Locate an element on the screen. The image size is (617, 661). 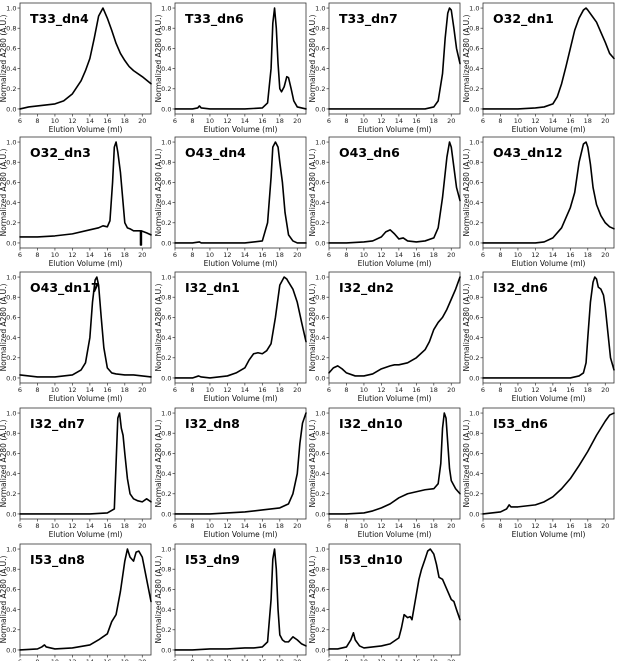
panel-title: O43_dn17 is located at coordinates (65, 288).